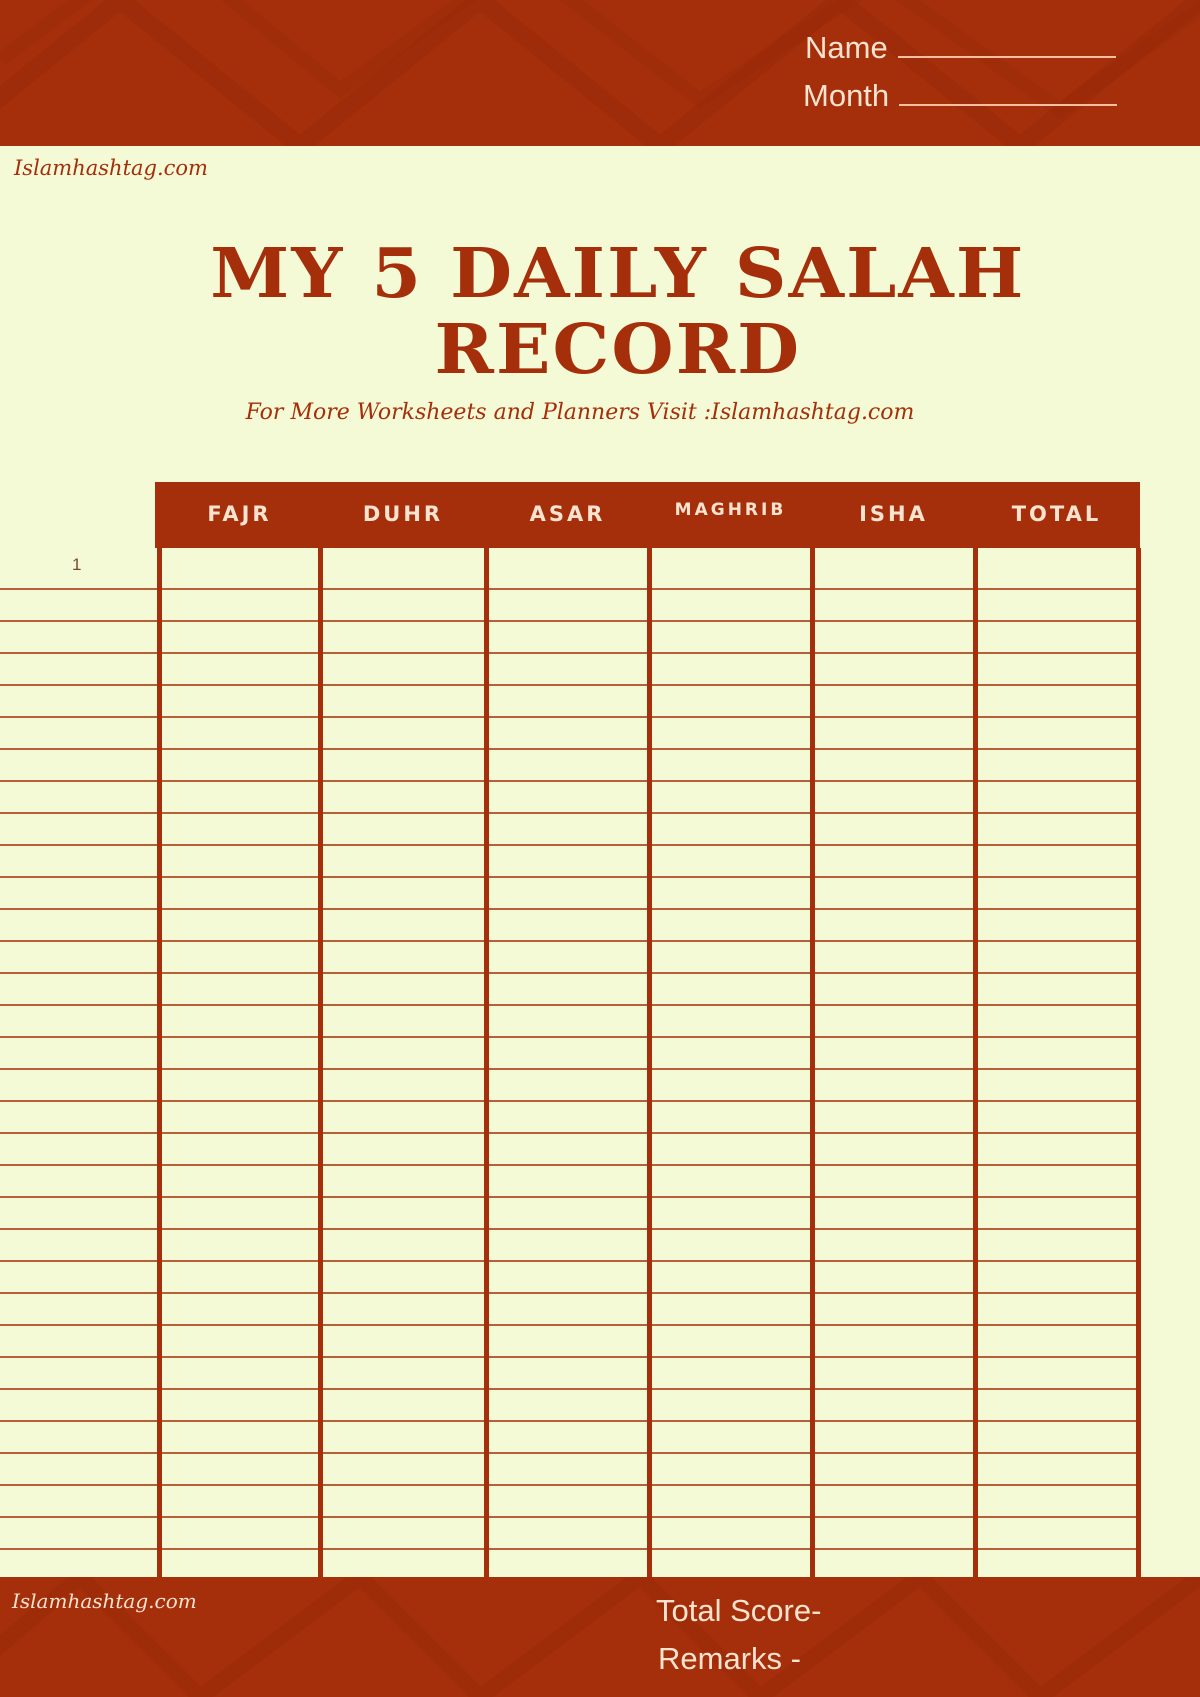 The image size is (1200, 1697). I want to click on table-header: FAJR DUHR ASAR MAGHRIB ISHA TOTAL, so click(647, 515).